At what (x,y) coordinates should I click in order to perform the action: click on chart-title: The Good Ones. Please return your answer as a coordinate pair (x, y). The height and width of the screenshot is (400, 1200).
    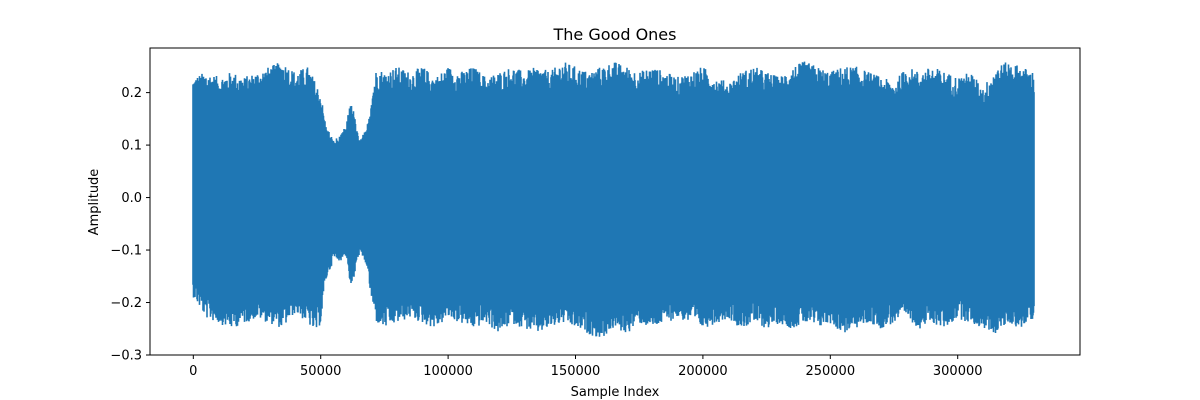
    Looking at the image, I should click on (615, 34).